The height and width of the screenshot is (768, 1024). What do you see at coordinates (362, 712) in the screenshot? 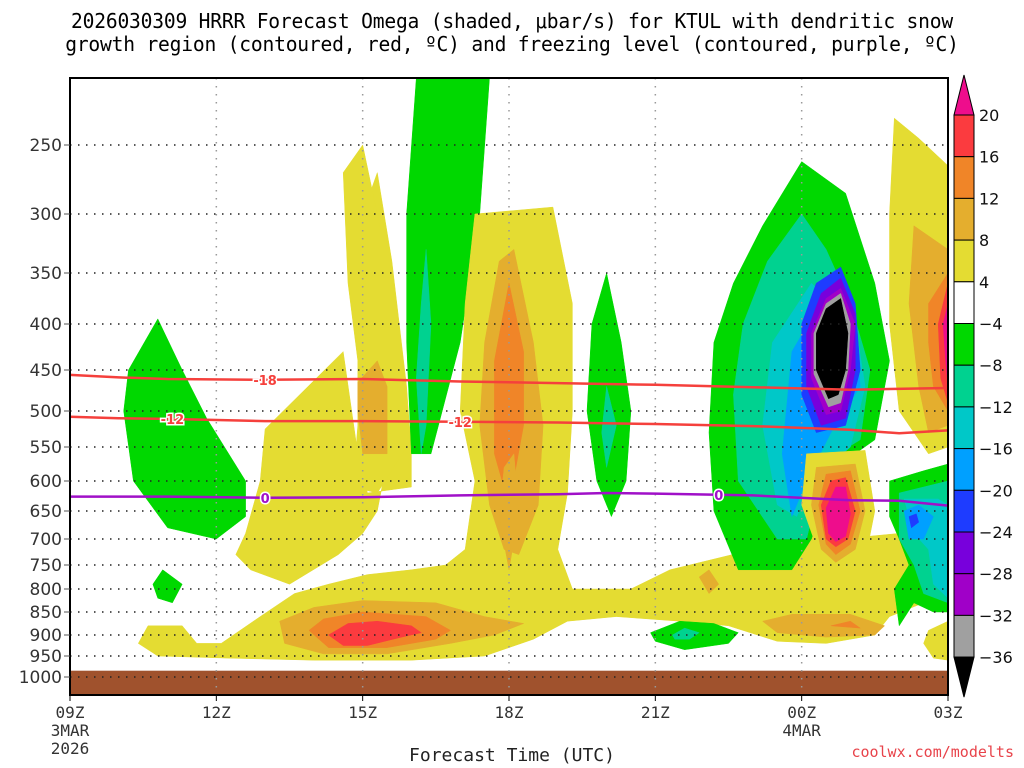
I see `time-tick-label: 15Z` at bounding box center [362, 712].